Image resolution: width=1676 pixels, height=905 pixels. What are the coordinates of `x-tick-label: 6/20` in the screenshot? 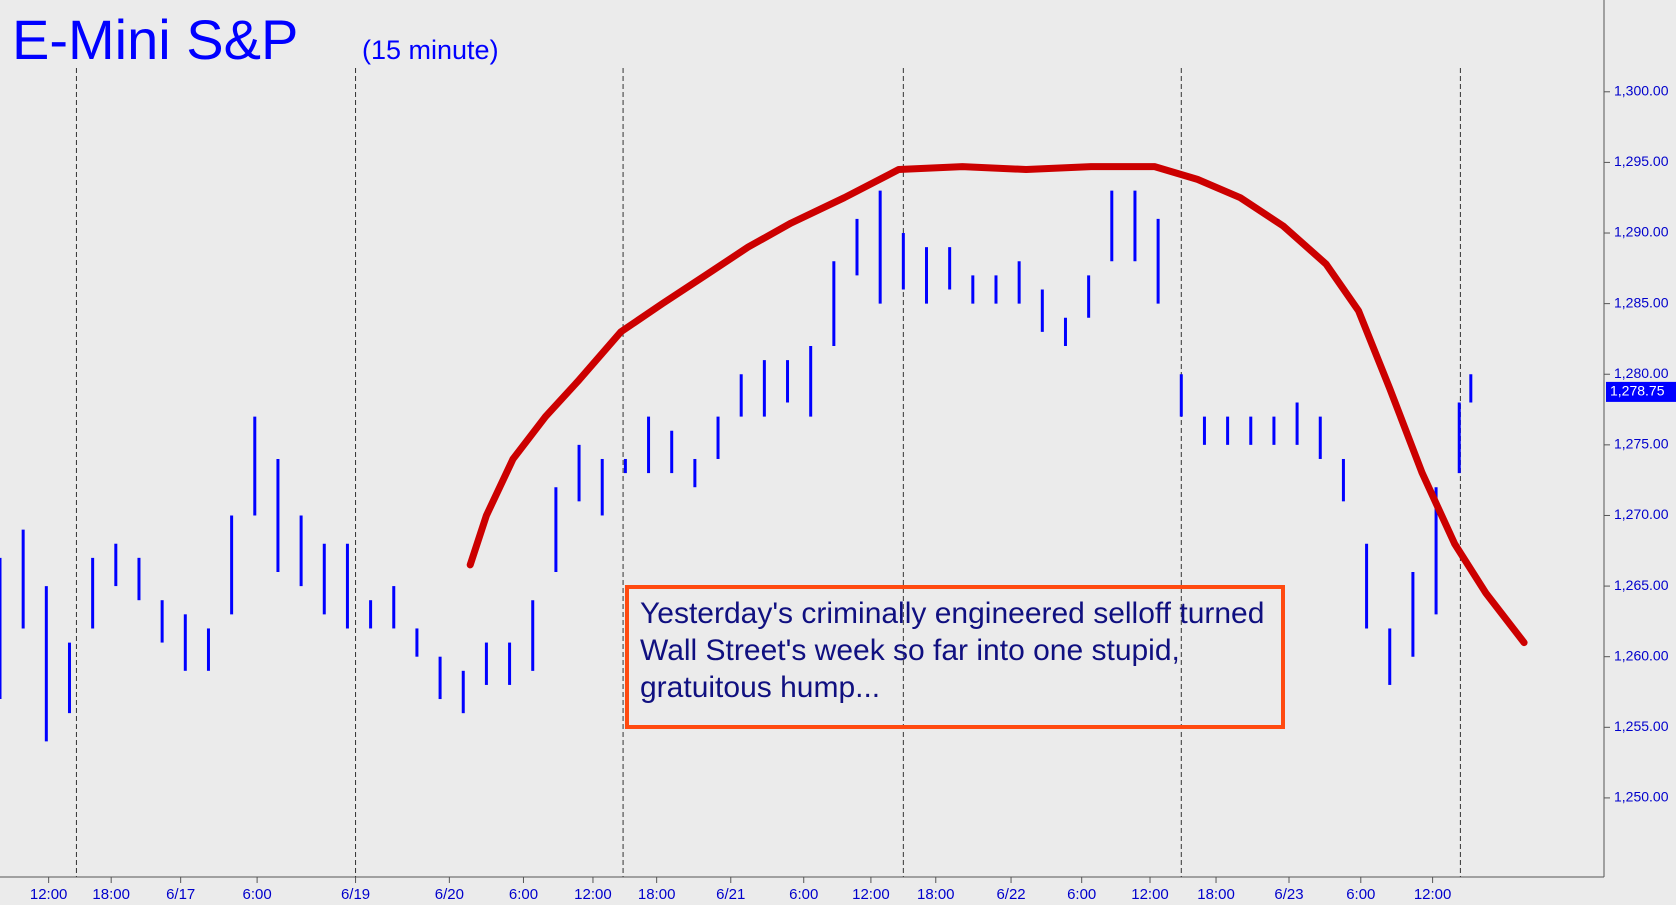 It's located at (449, 894).